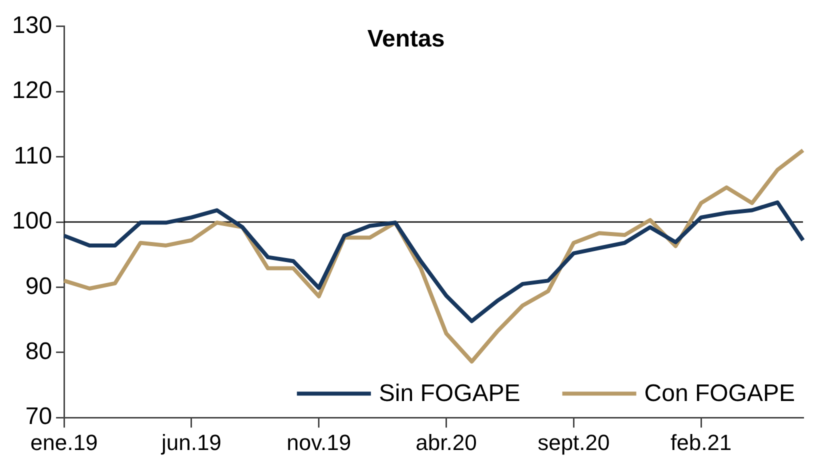 Image resolution: width=814 pixels, height=468 pixels. What do you see at coordinates (406, 39) in the screenshot?
I see `chart-title: Ventas` at bounding box center [406, 39].